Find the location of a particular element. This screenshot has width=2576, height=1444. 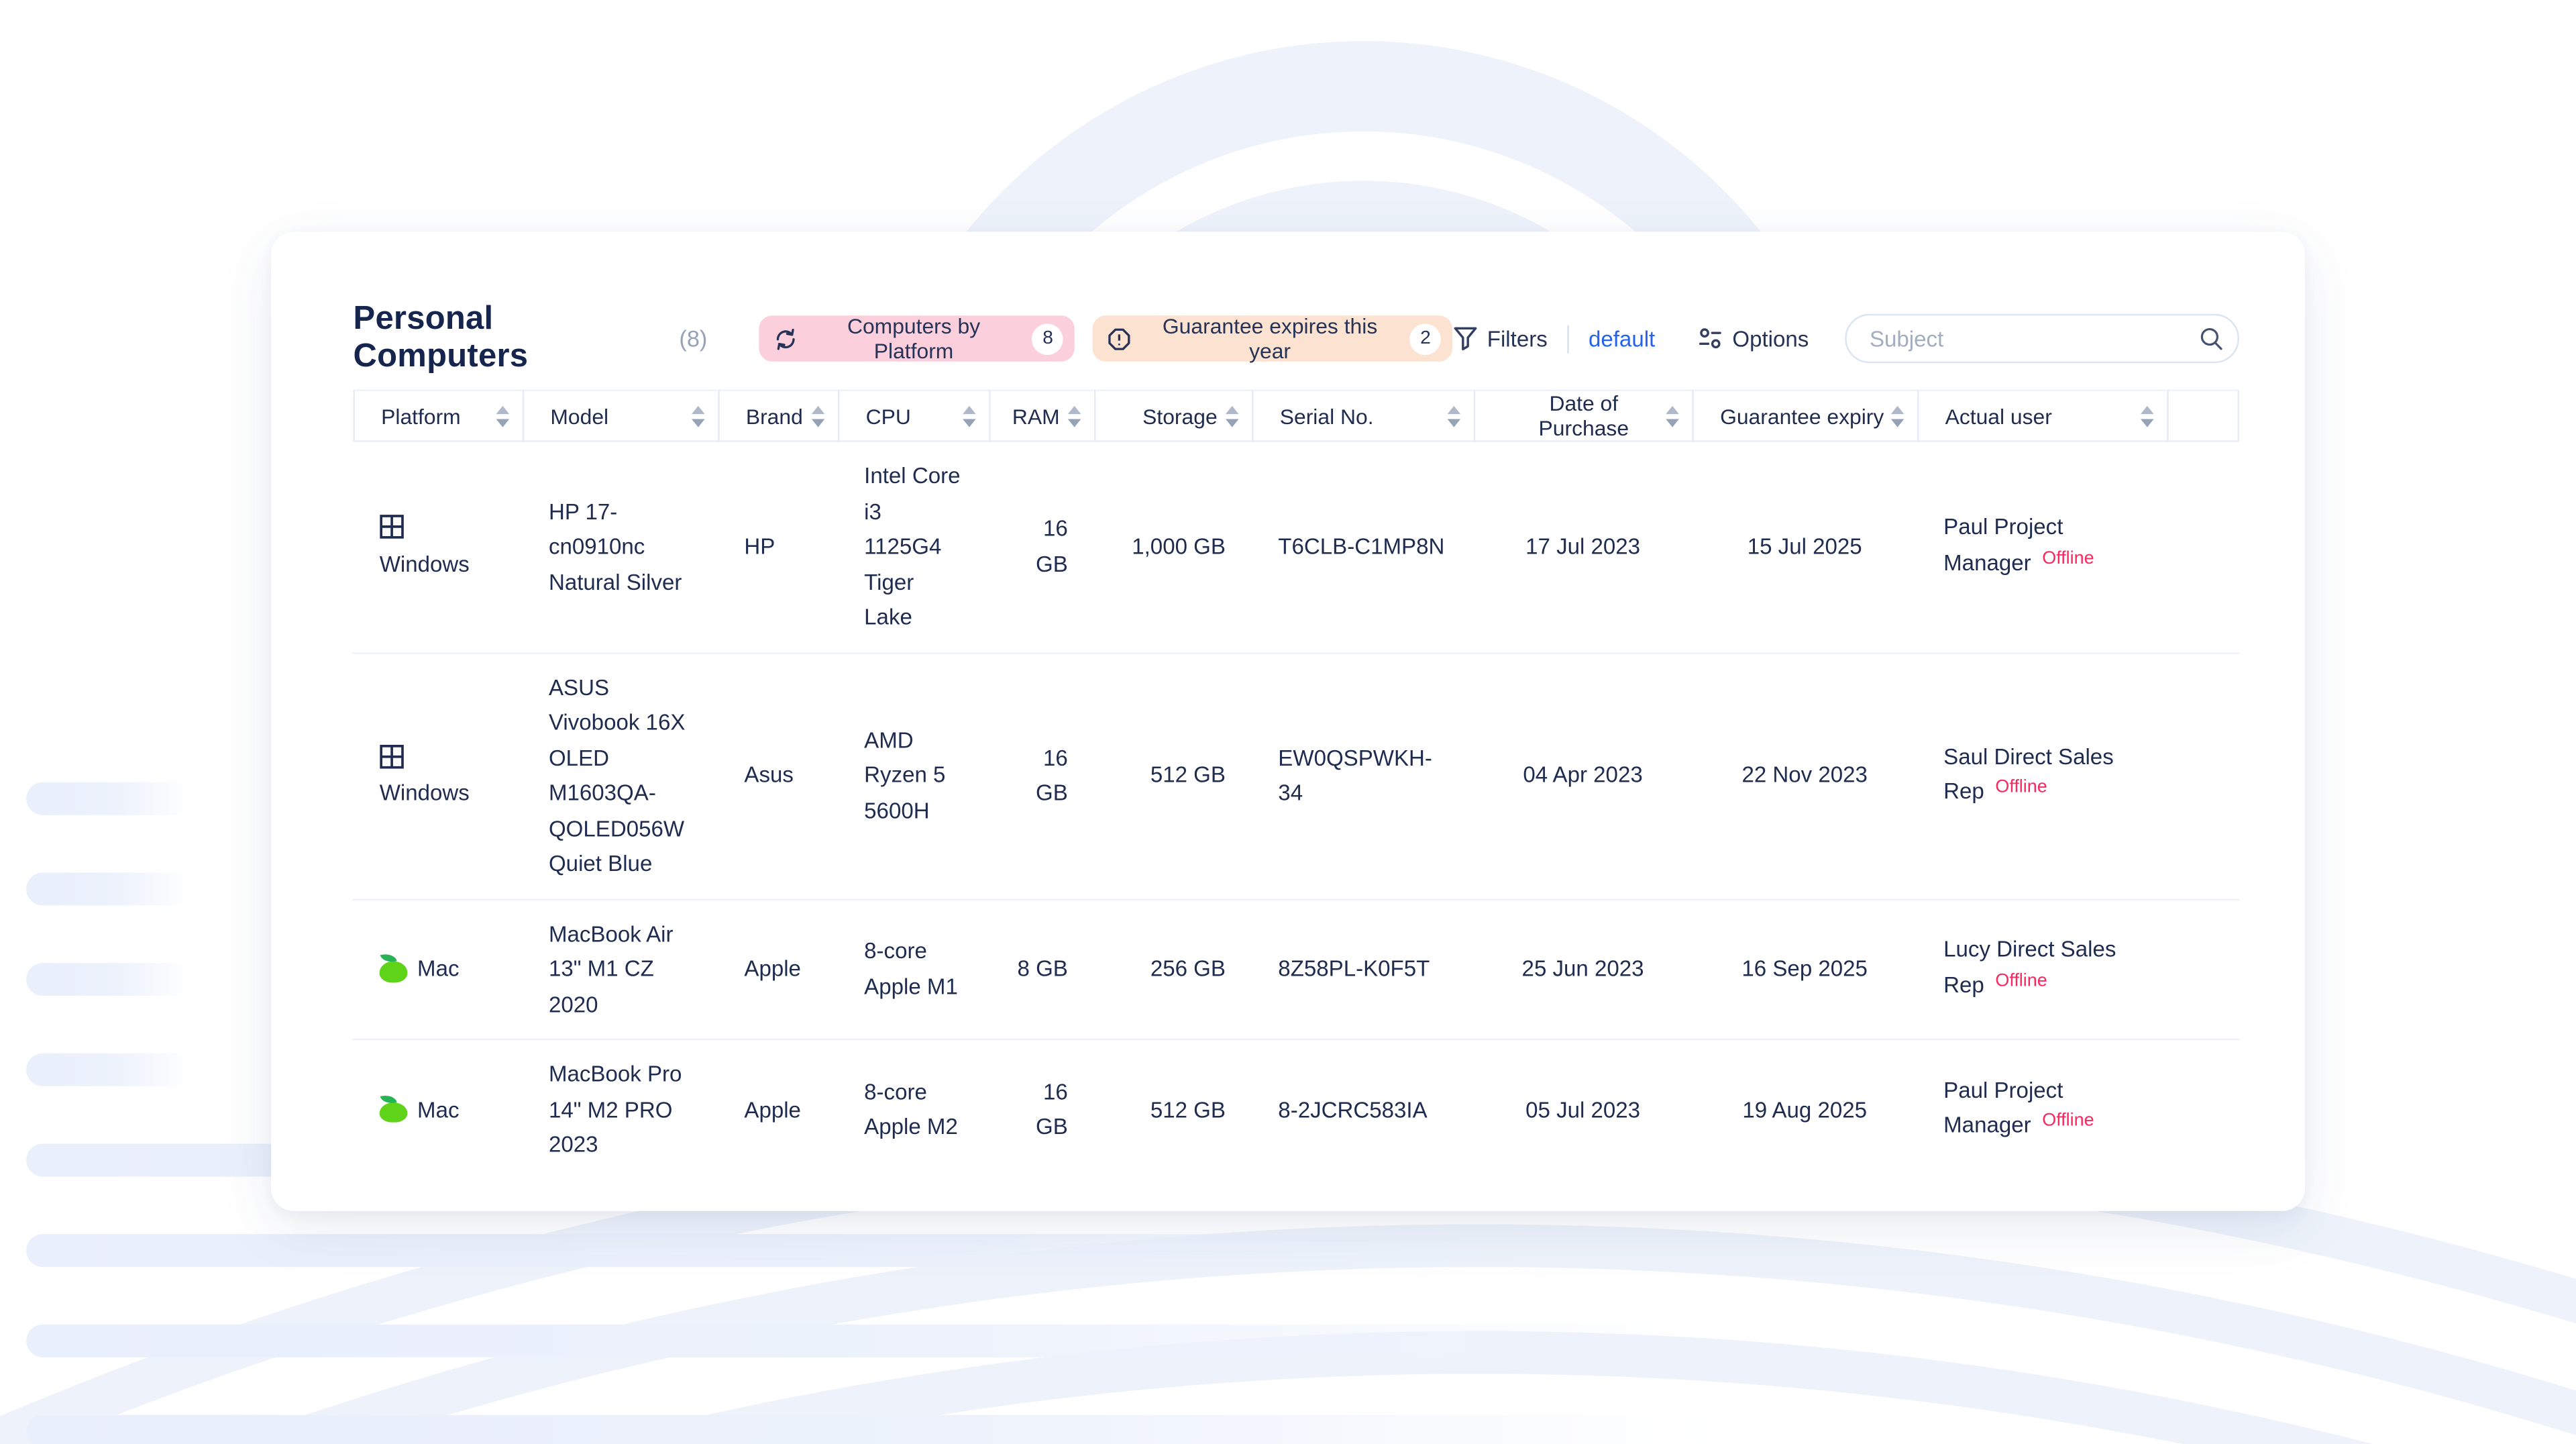

chip-label: Computers by Platform is located at coordinates (914, 338).